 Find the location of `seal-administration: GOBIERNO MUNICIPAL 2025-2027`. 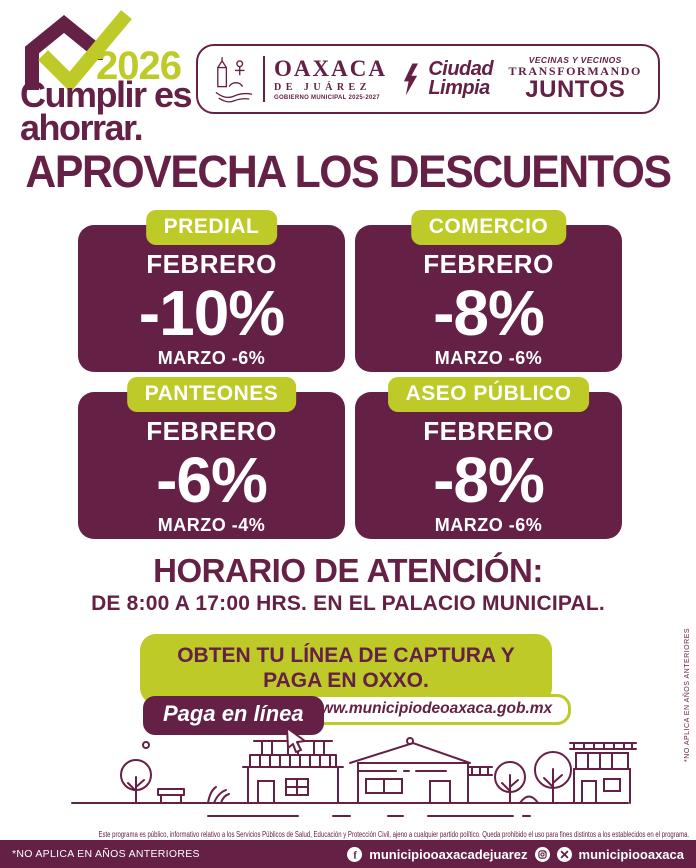

seal-administration: GOBIERNO MUNICIPAL 2025-2027 is located at coordinates (327, 98).